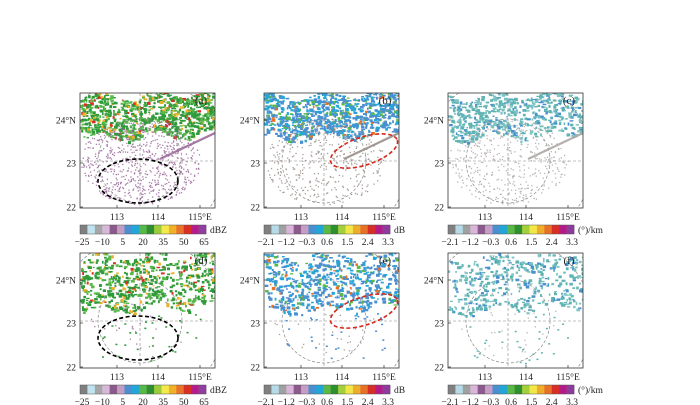 Image resolution: width=700 pixels, height=405 pixels. I want to click on colorbar-tick-label: −1.2, so click(286, 243).